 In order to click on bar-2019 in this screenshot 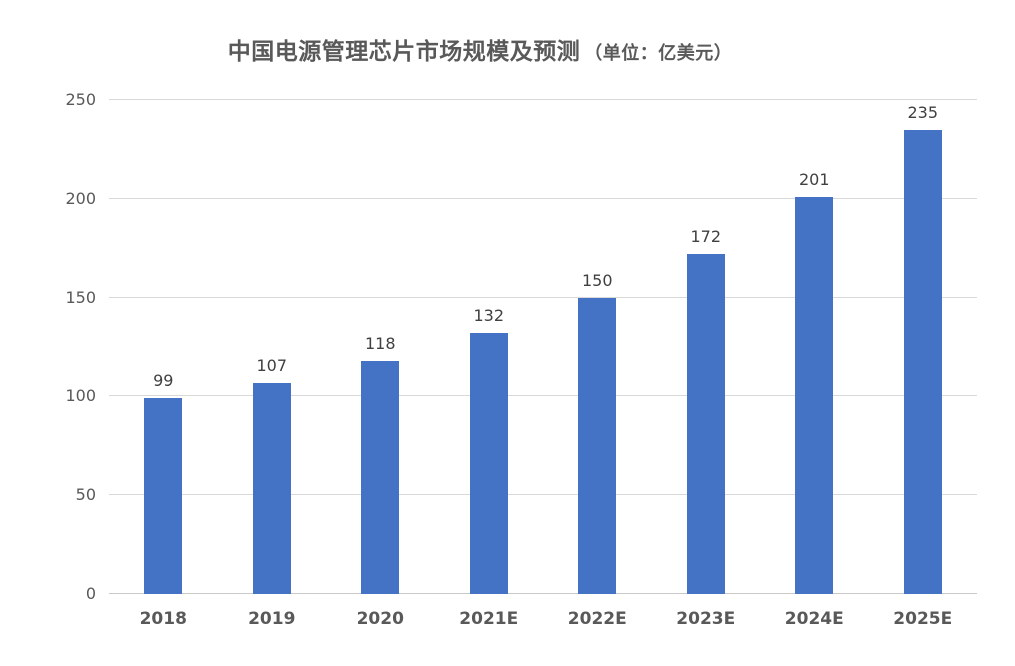, I will do `click(271, 488)`.